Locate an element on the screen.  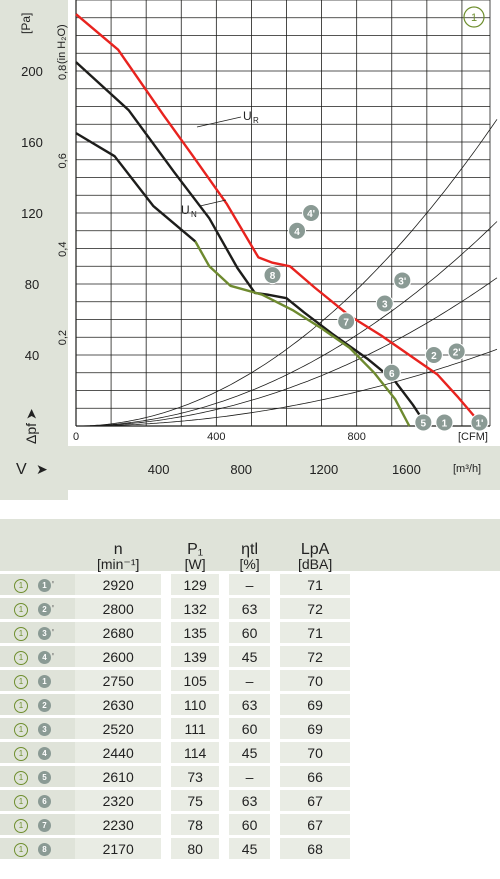
table-cell-index: 1 3 ' is located at coordinates (37, 632).